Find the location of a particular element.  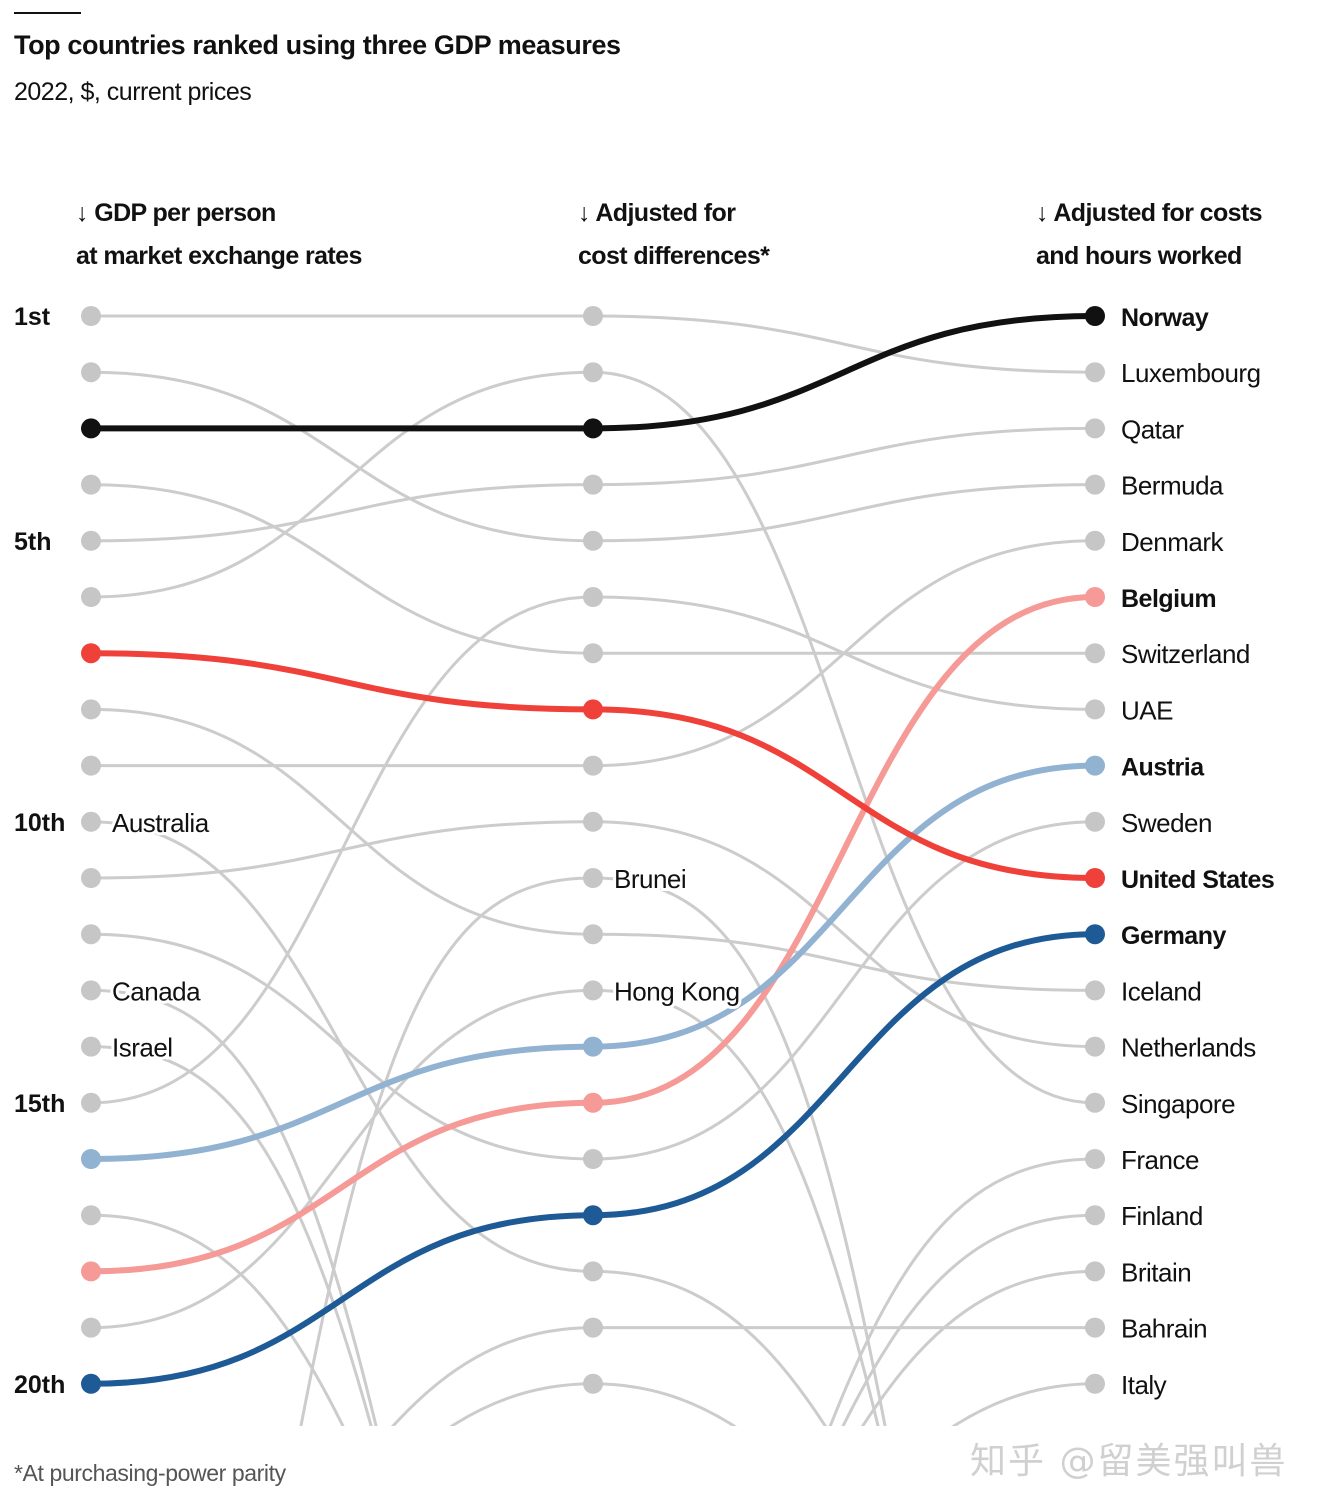

dot-singapore-col1 is located at coordinates (593, 372).